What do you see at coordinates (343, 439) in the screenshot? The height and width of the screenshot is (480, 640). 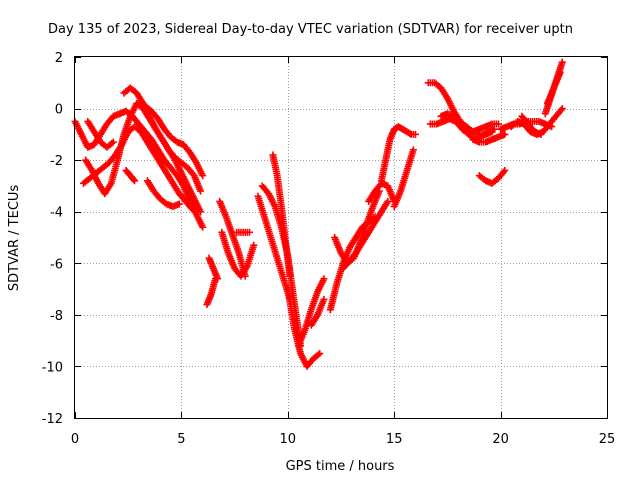 I see `x-tick-labels: 0 5 10 15 20 25` at bounding box center [343, 439].